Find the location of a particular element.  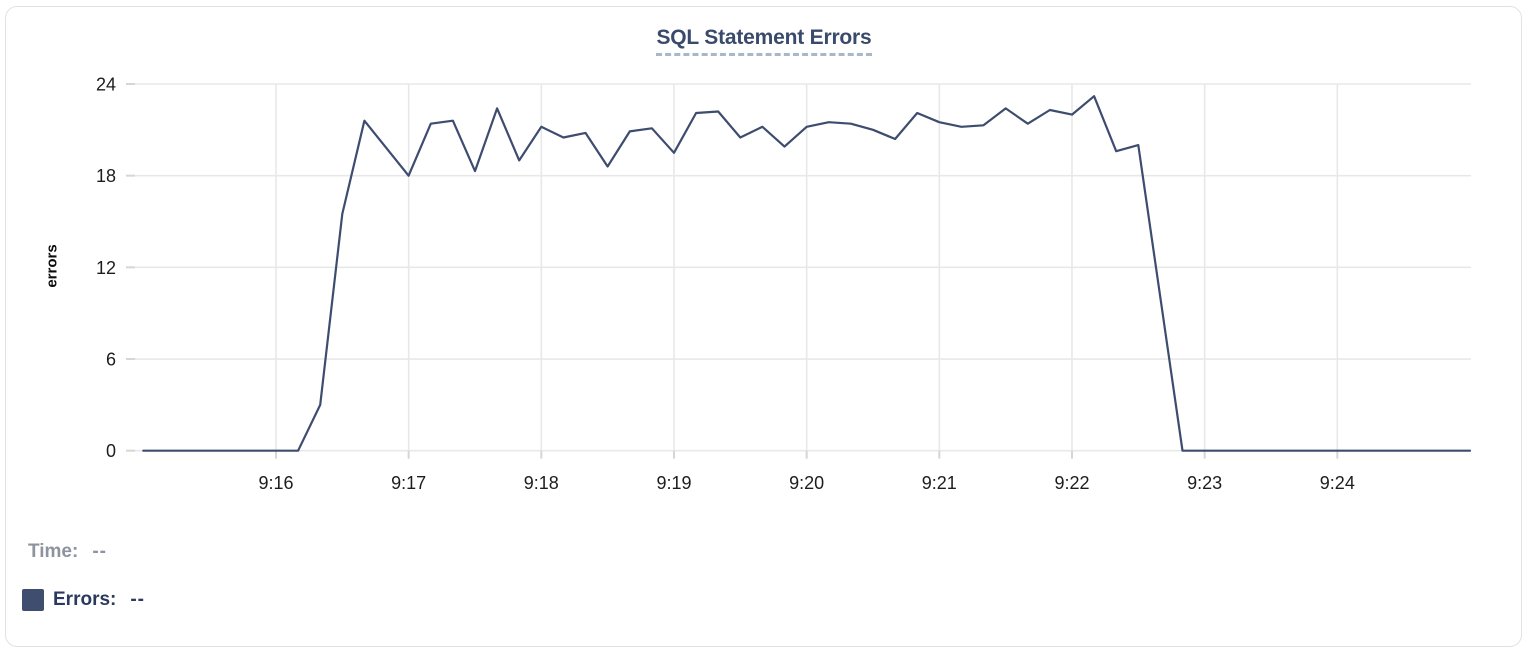

x-tick-label: 9:21 is located at coordinates (939, 483).